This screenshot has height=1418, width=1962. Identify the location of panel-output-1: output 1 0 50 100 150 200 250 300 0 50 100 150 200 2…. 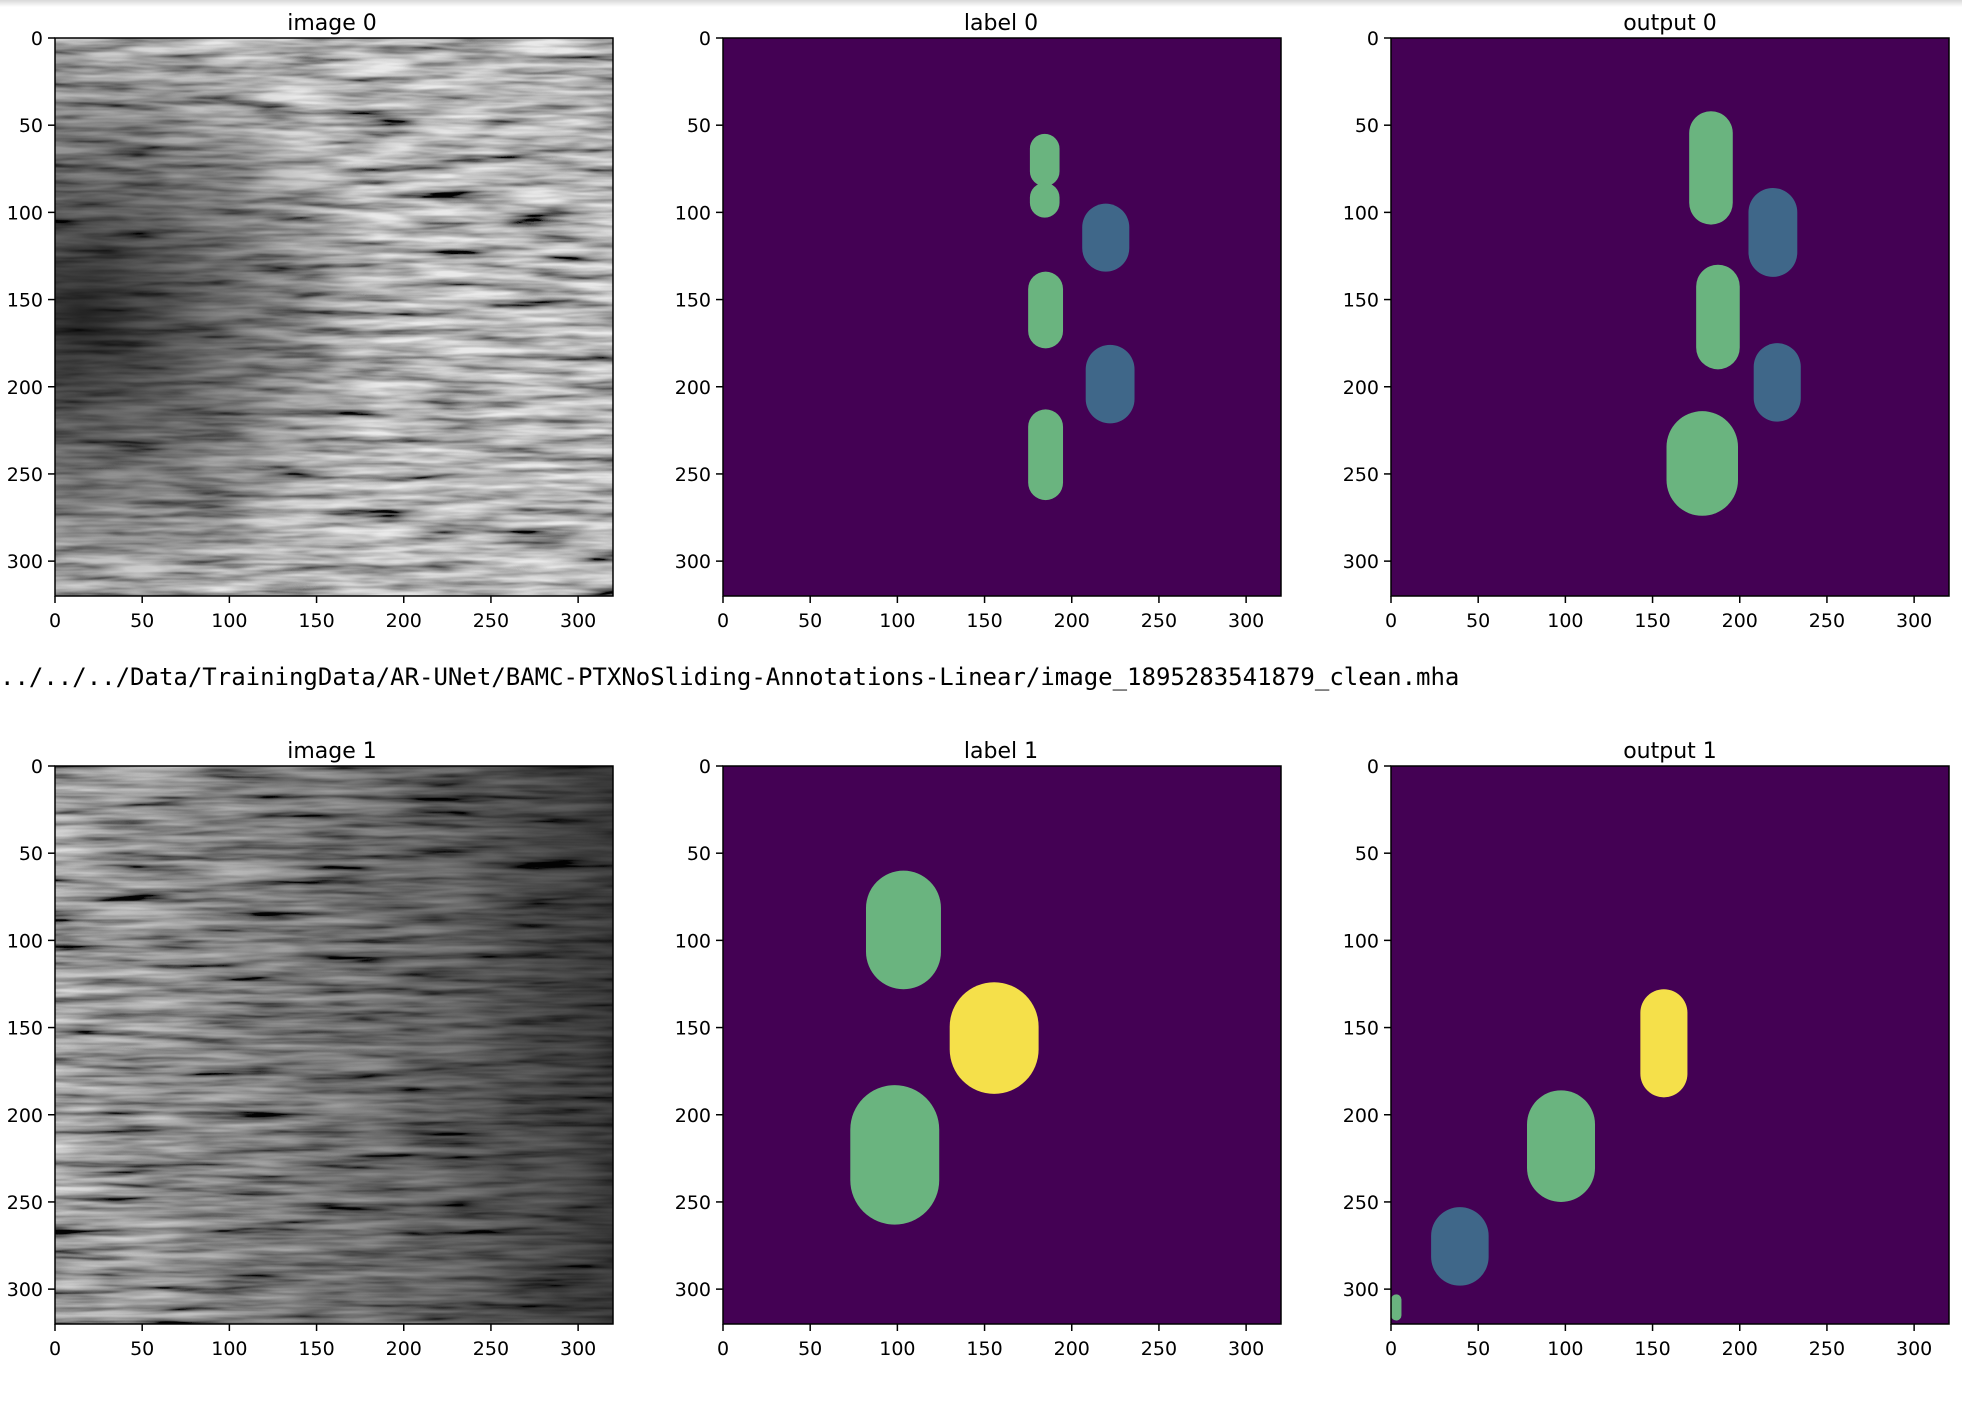
(1646, 1049).